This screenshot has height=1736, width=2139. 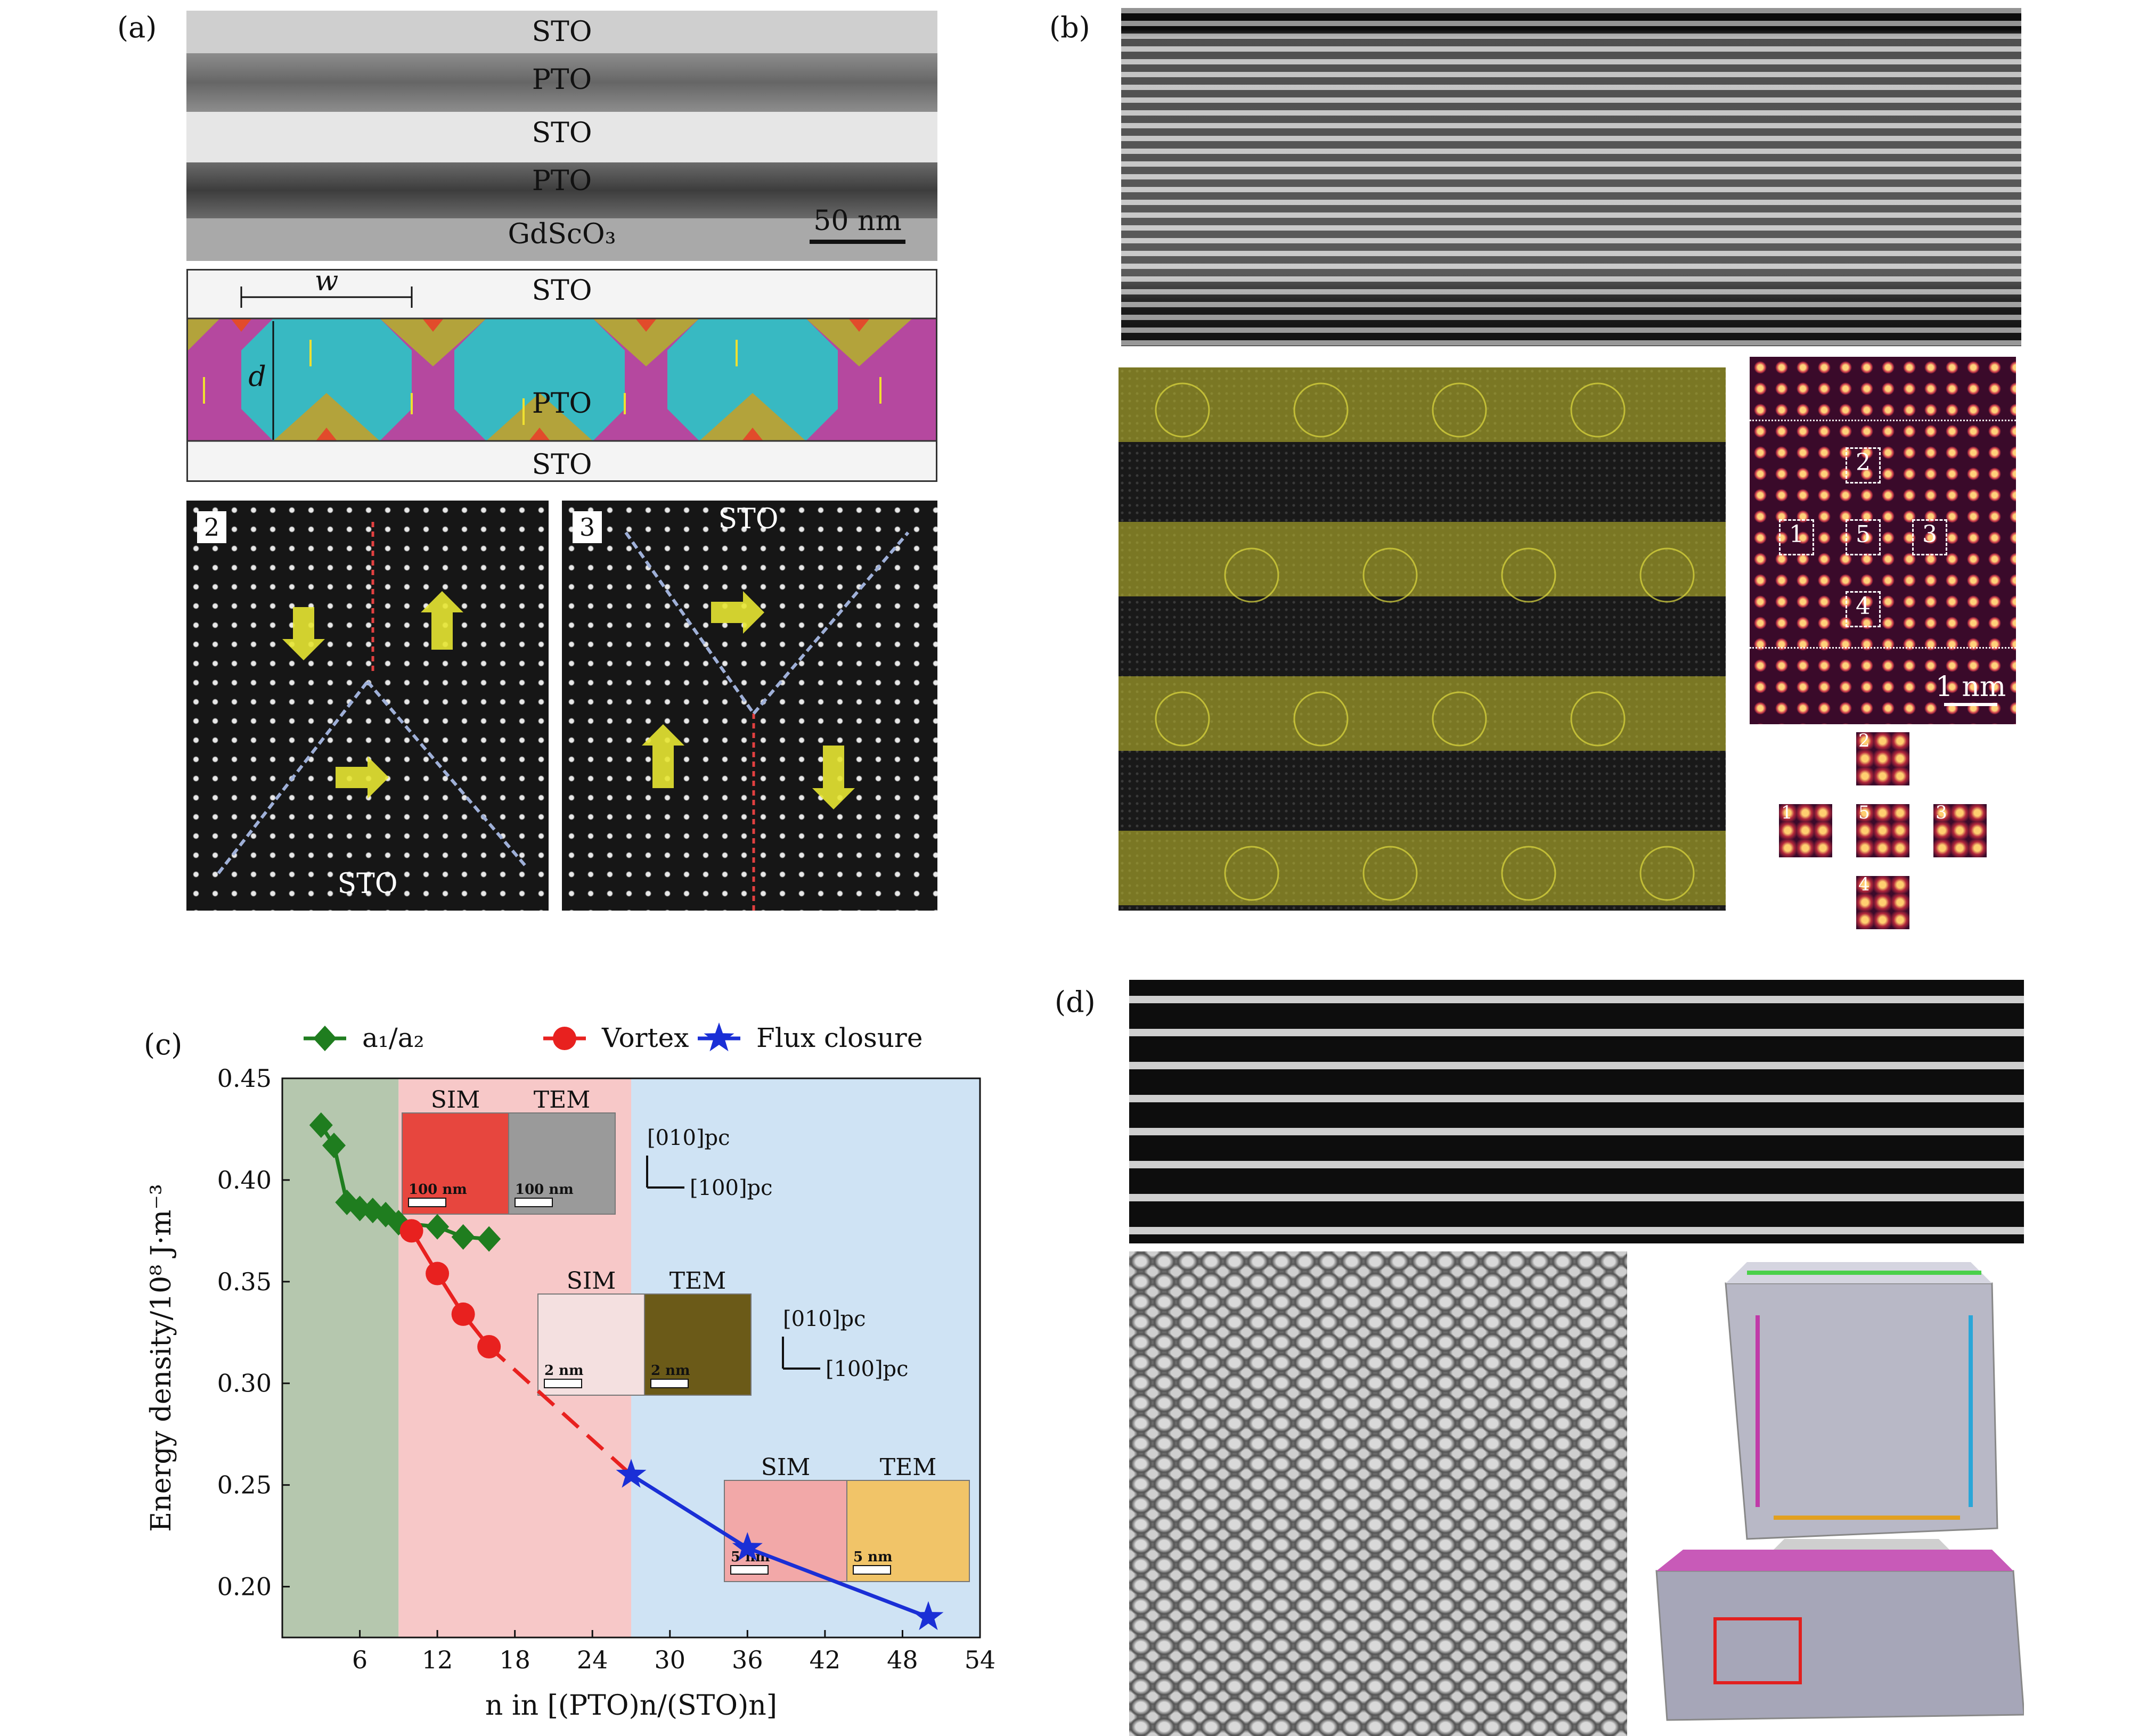 I want to click on inset-mid-sim-image, so click(x=591, y=1344).